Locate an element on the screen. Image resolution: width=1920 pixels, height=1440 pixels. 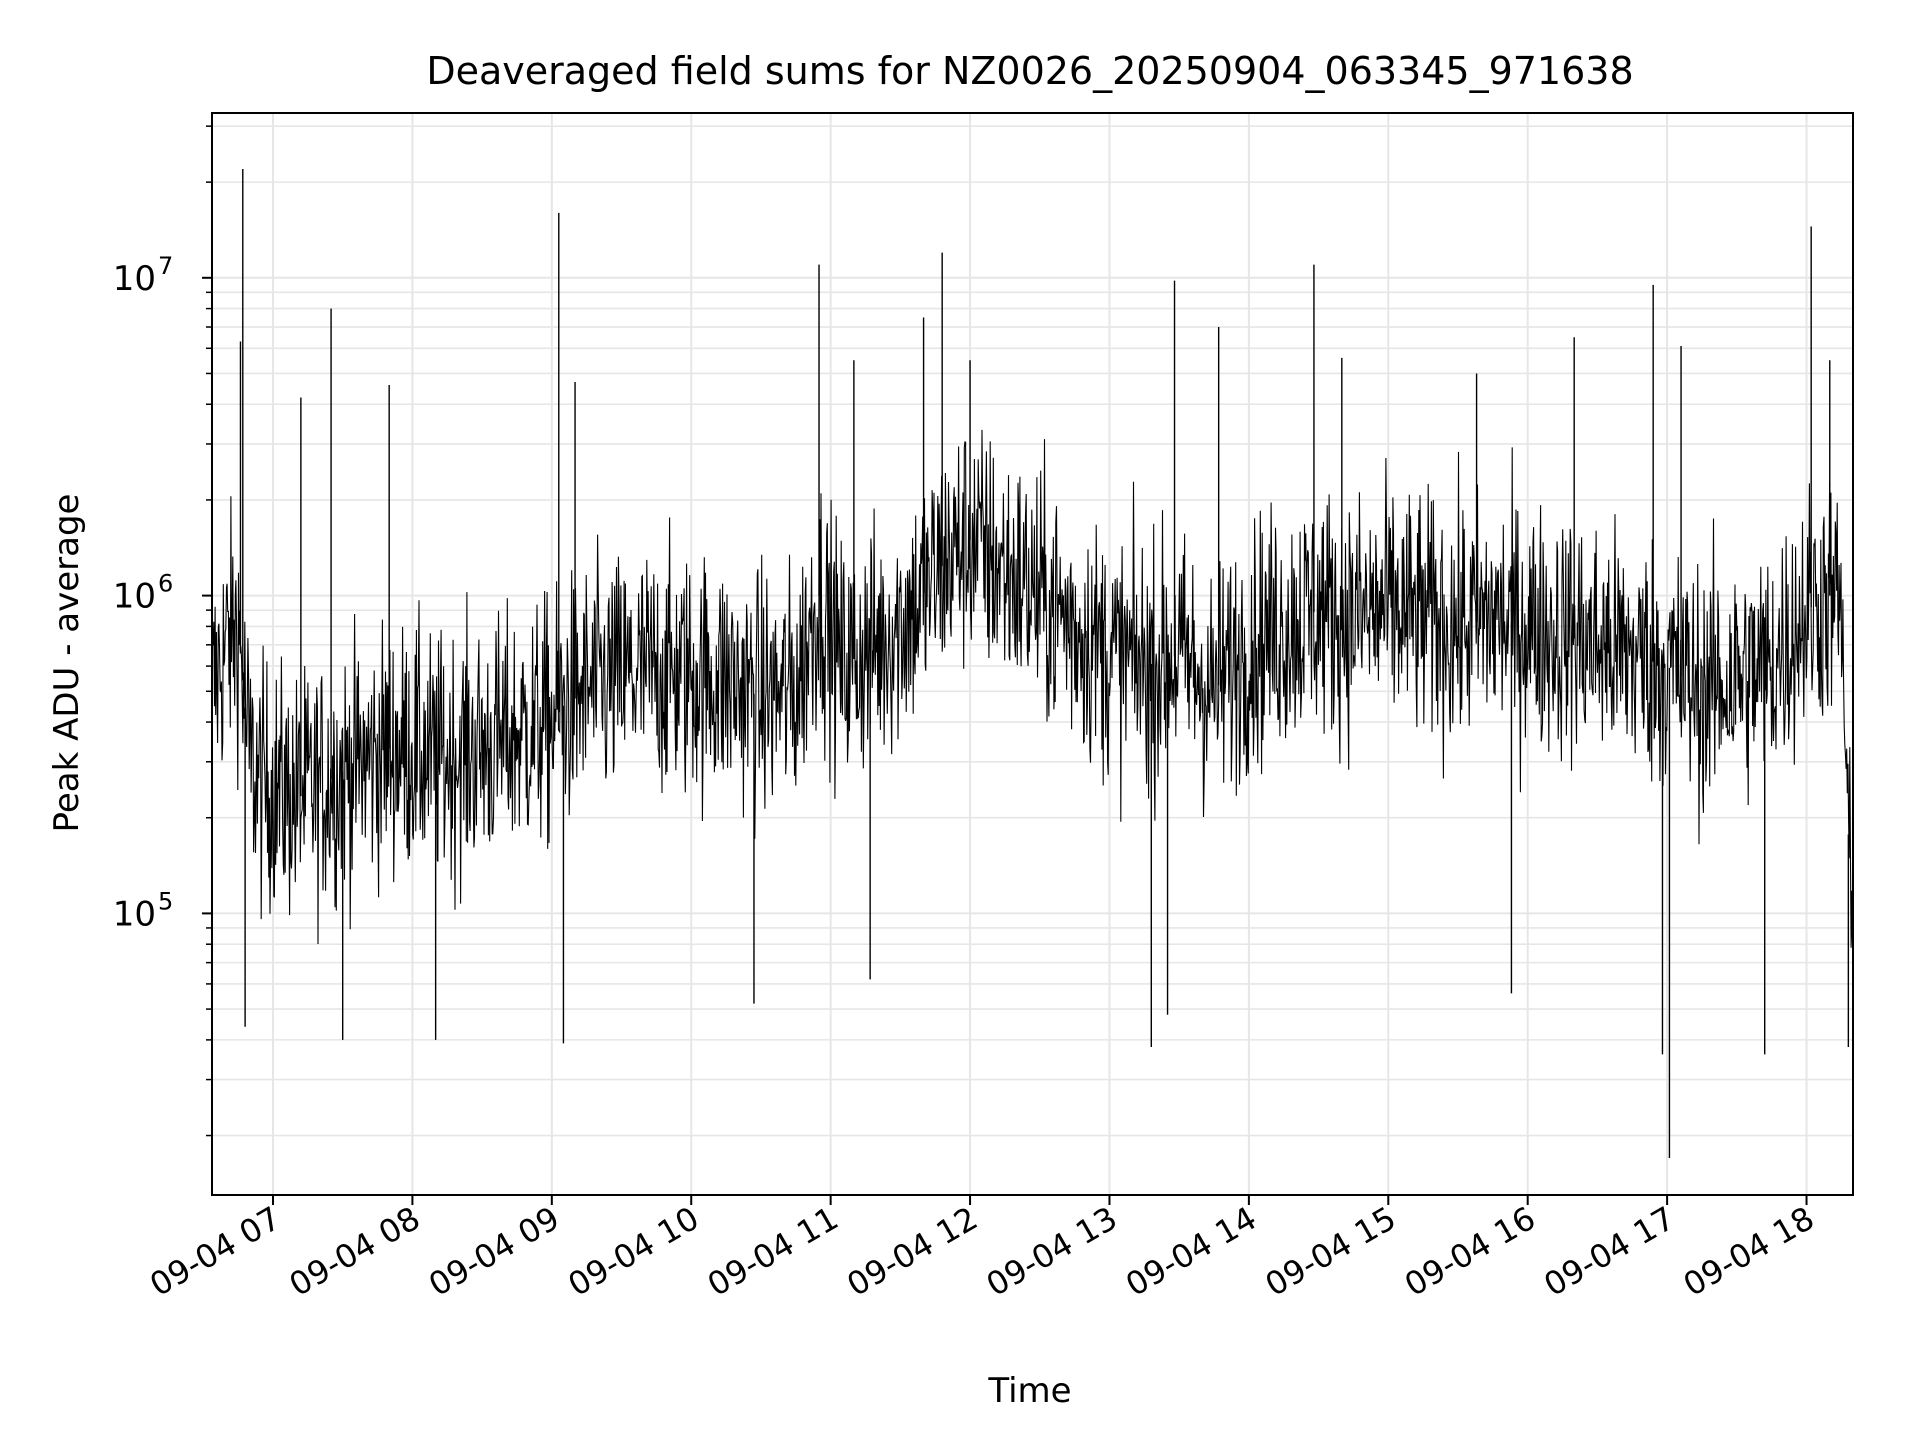
x-axis-label: Time is located at coordinates (1029, 1391).